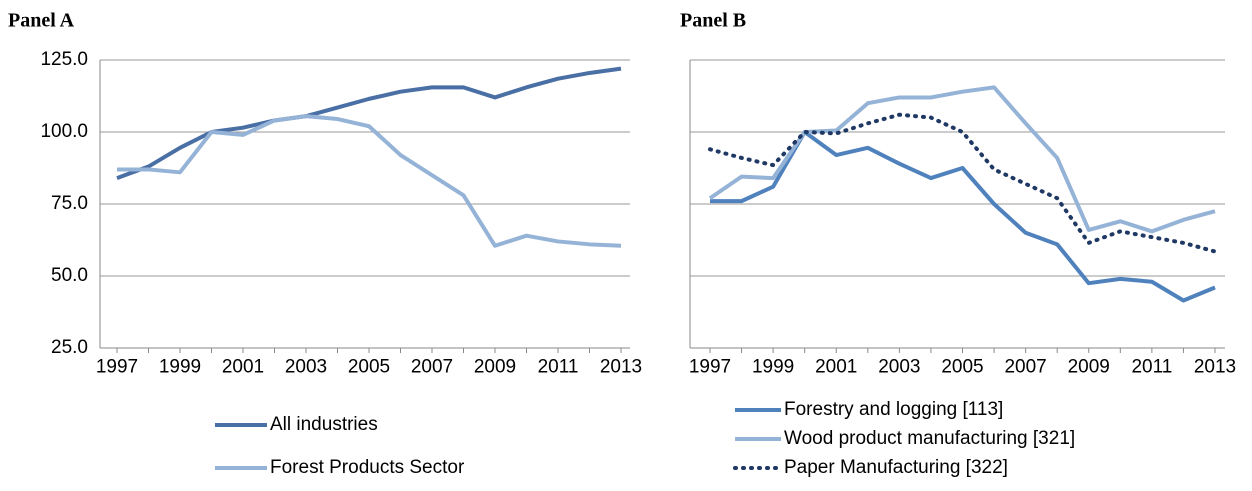 The width and height of the screenshot is (1252, 491). I want to click on legend-label: All industries, so click(324, 424).